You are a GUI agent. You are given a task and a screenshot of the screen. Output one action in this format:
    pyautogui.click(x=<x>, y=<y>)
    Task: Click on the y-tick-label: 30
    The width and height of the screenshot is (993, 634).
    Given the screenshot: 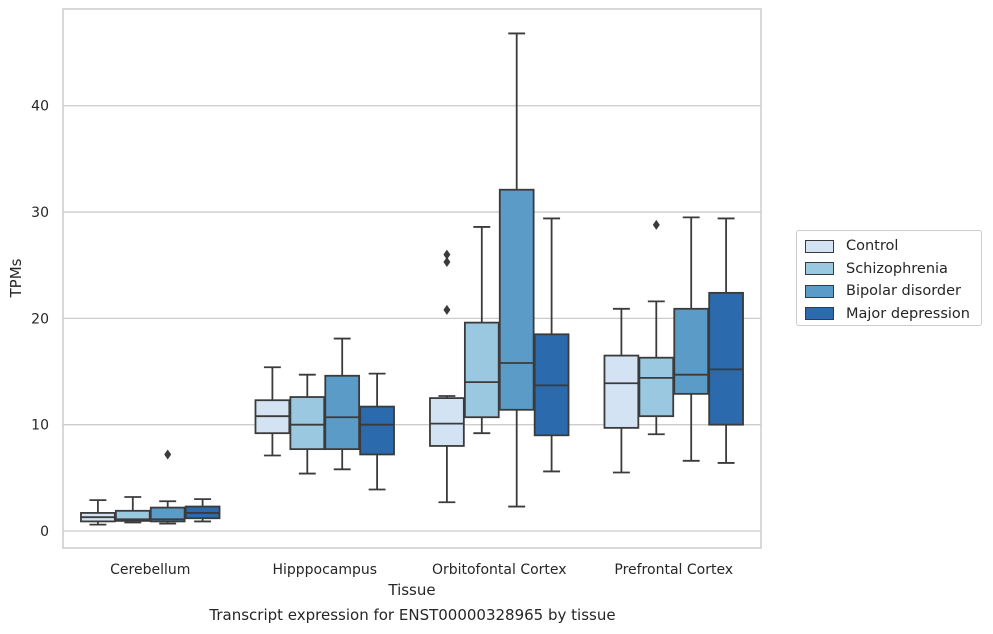 What is the action you would take?
    pyautogui.click(x=40, y=213)
    